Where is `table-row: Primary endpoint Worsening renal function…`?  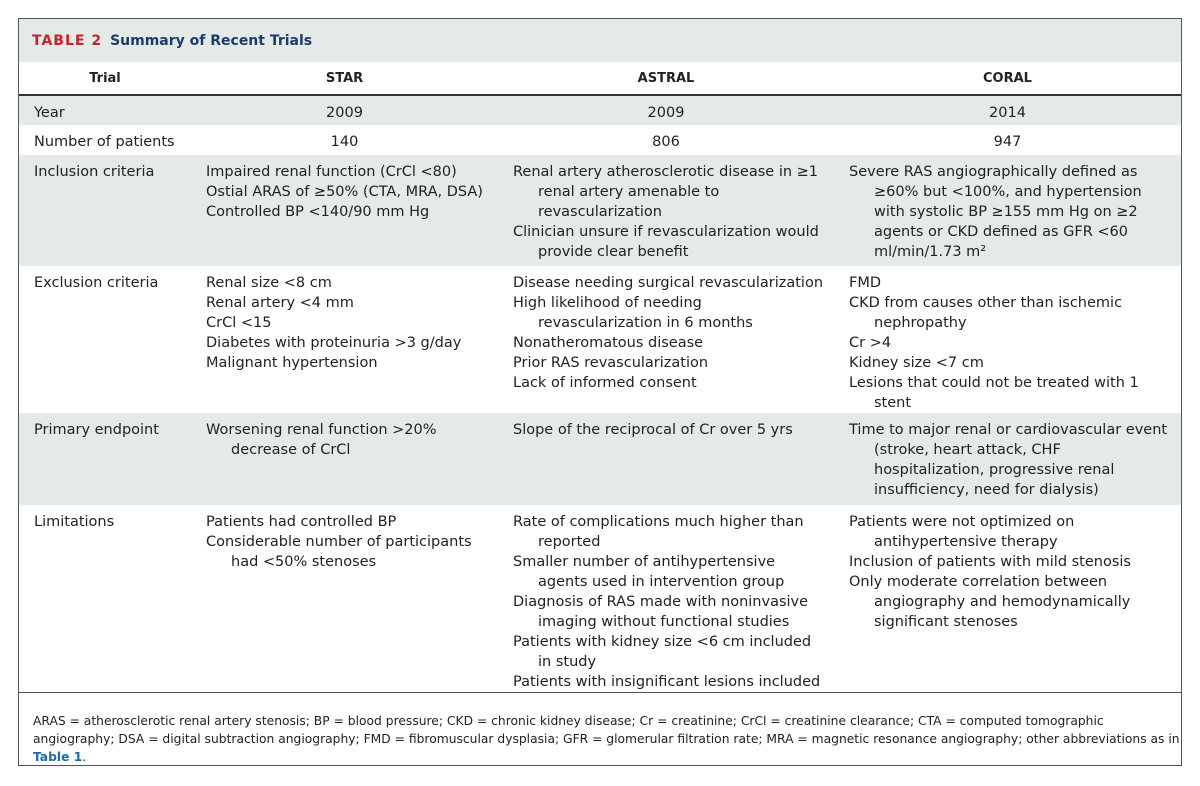
table-row: Primary endpoint Worsening renal function… is located at coordinates (600, 459).